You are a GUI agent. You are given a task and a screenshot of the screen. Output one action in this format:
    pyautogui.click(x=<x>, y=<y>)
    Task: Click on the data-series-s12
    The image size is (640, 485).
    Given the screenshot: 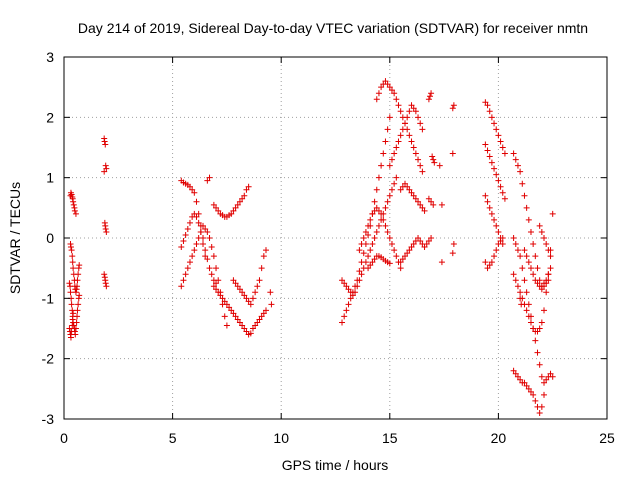 What is the action you would take?
    pyautogui.click(x=259, y=319)
    